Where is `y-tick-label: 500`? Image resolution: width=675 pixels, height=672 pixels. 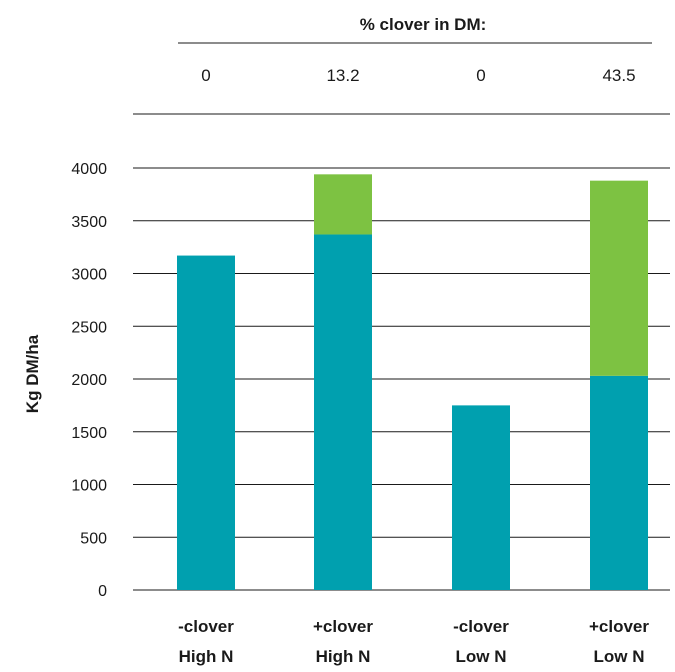
y-tick-label: 500 is located at coordinates (93, 538).